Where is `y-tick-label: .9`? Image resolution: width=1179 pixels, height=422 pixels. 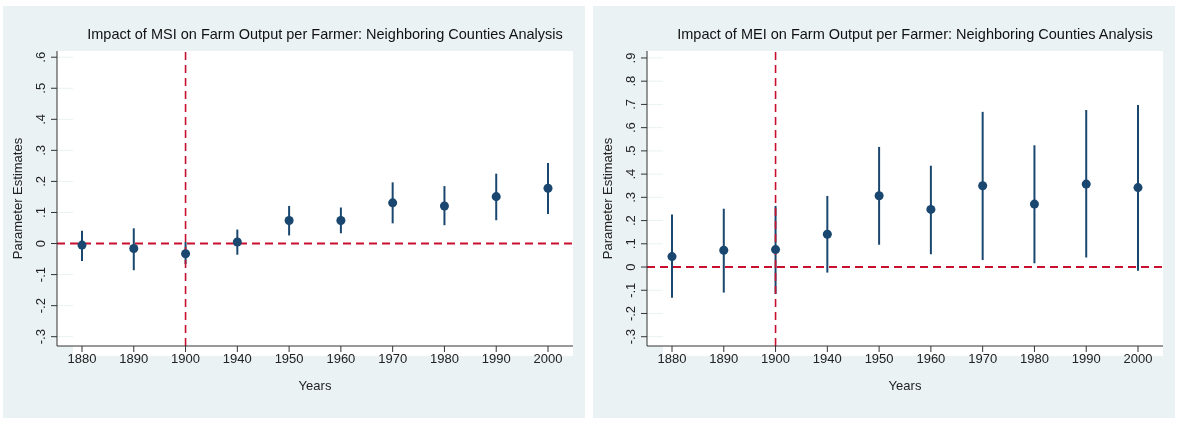
y-tick-label: .9 is located at coordinates (630, 58).